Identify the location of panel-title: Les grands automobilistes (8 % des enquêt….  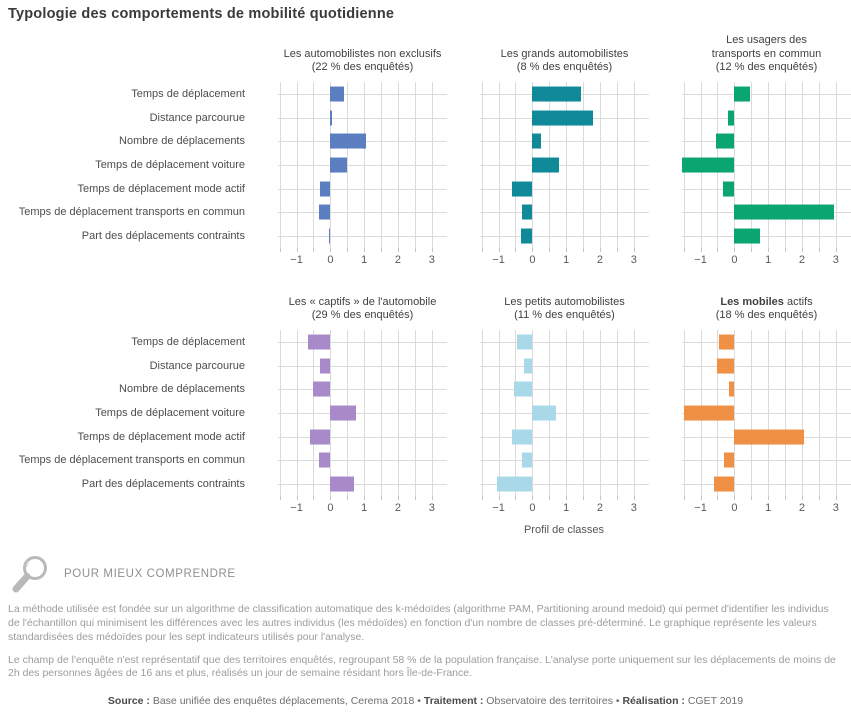
(564, 58).